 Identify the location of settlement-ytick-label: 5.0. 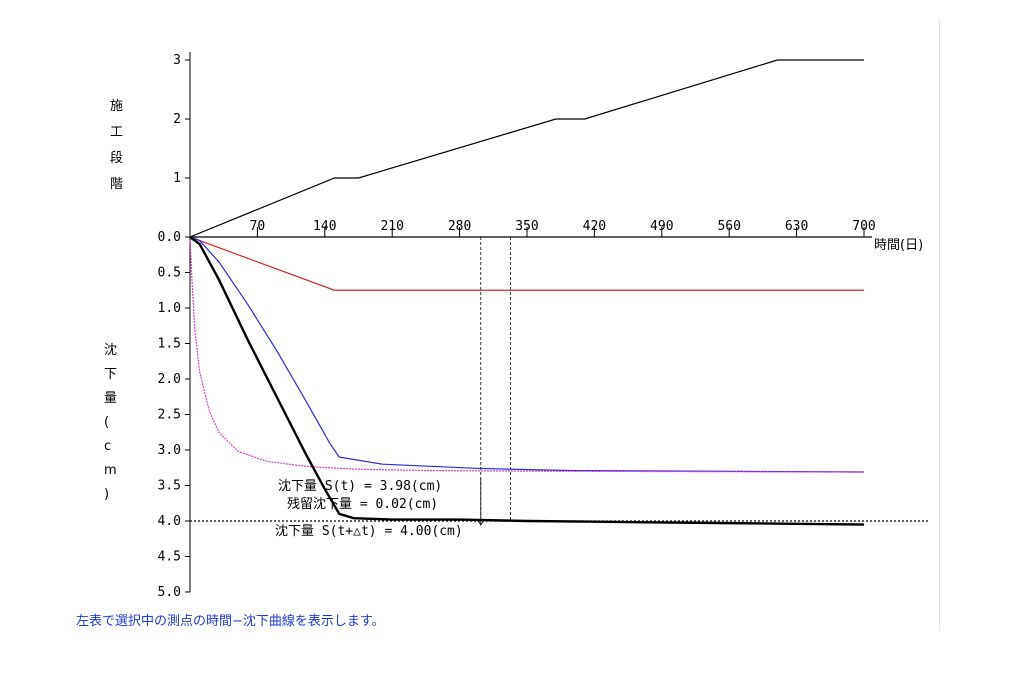
(169, 592).